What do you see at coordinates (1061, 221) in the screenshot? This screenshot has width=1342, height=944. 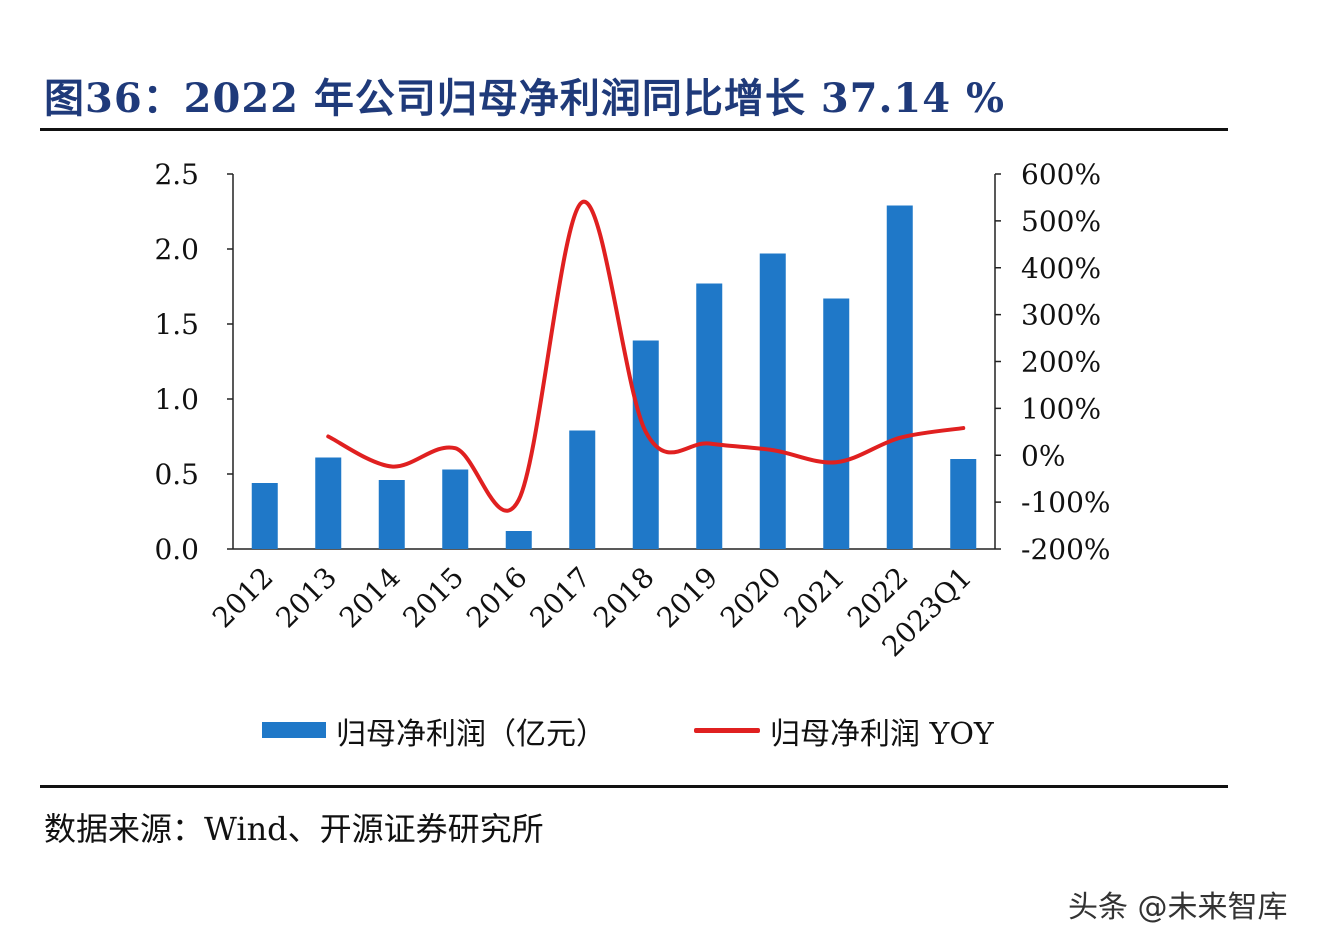 I see `right-tick-label: 500%` at bounding box center [1061, 221].